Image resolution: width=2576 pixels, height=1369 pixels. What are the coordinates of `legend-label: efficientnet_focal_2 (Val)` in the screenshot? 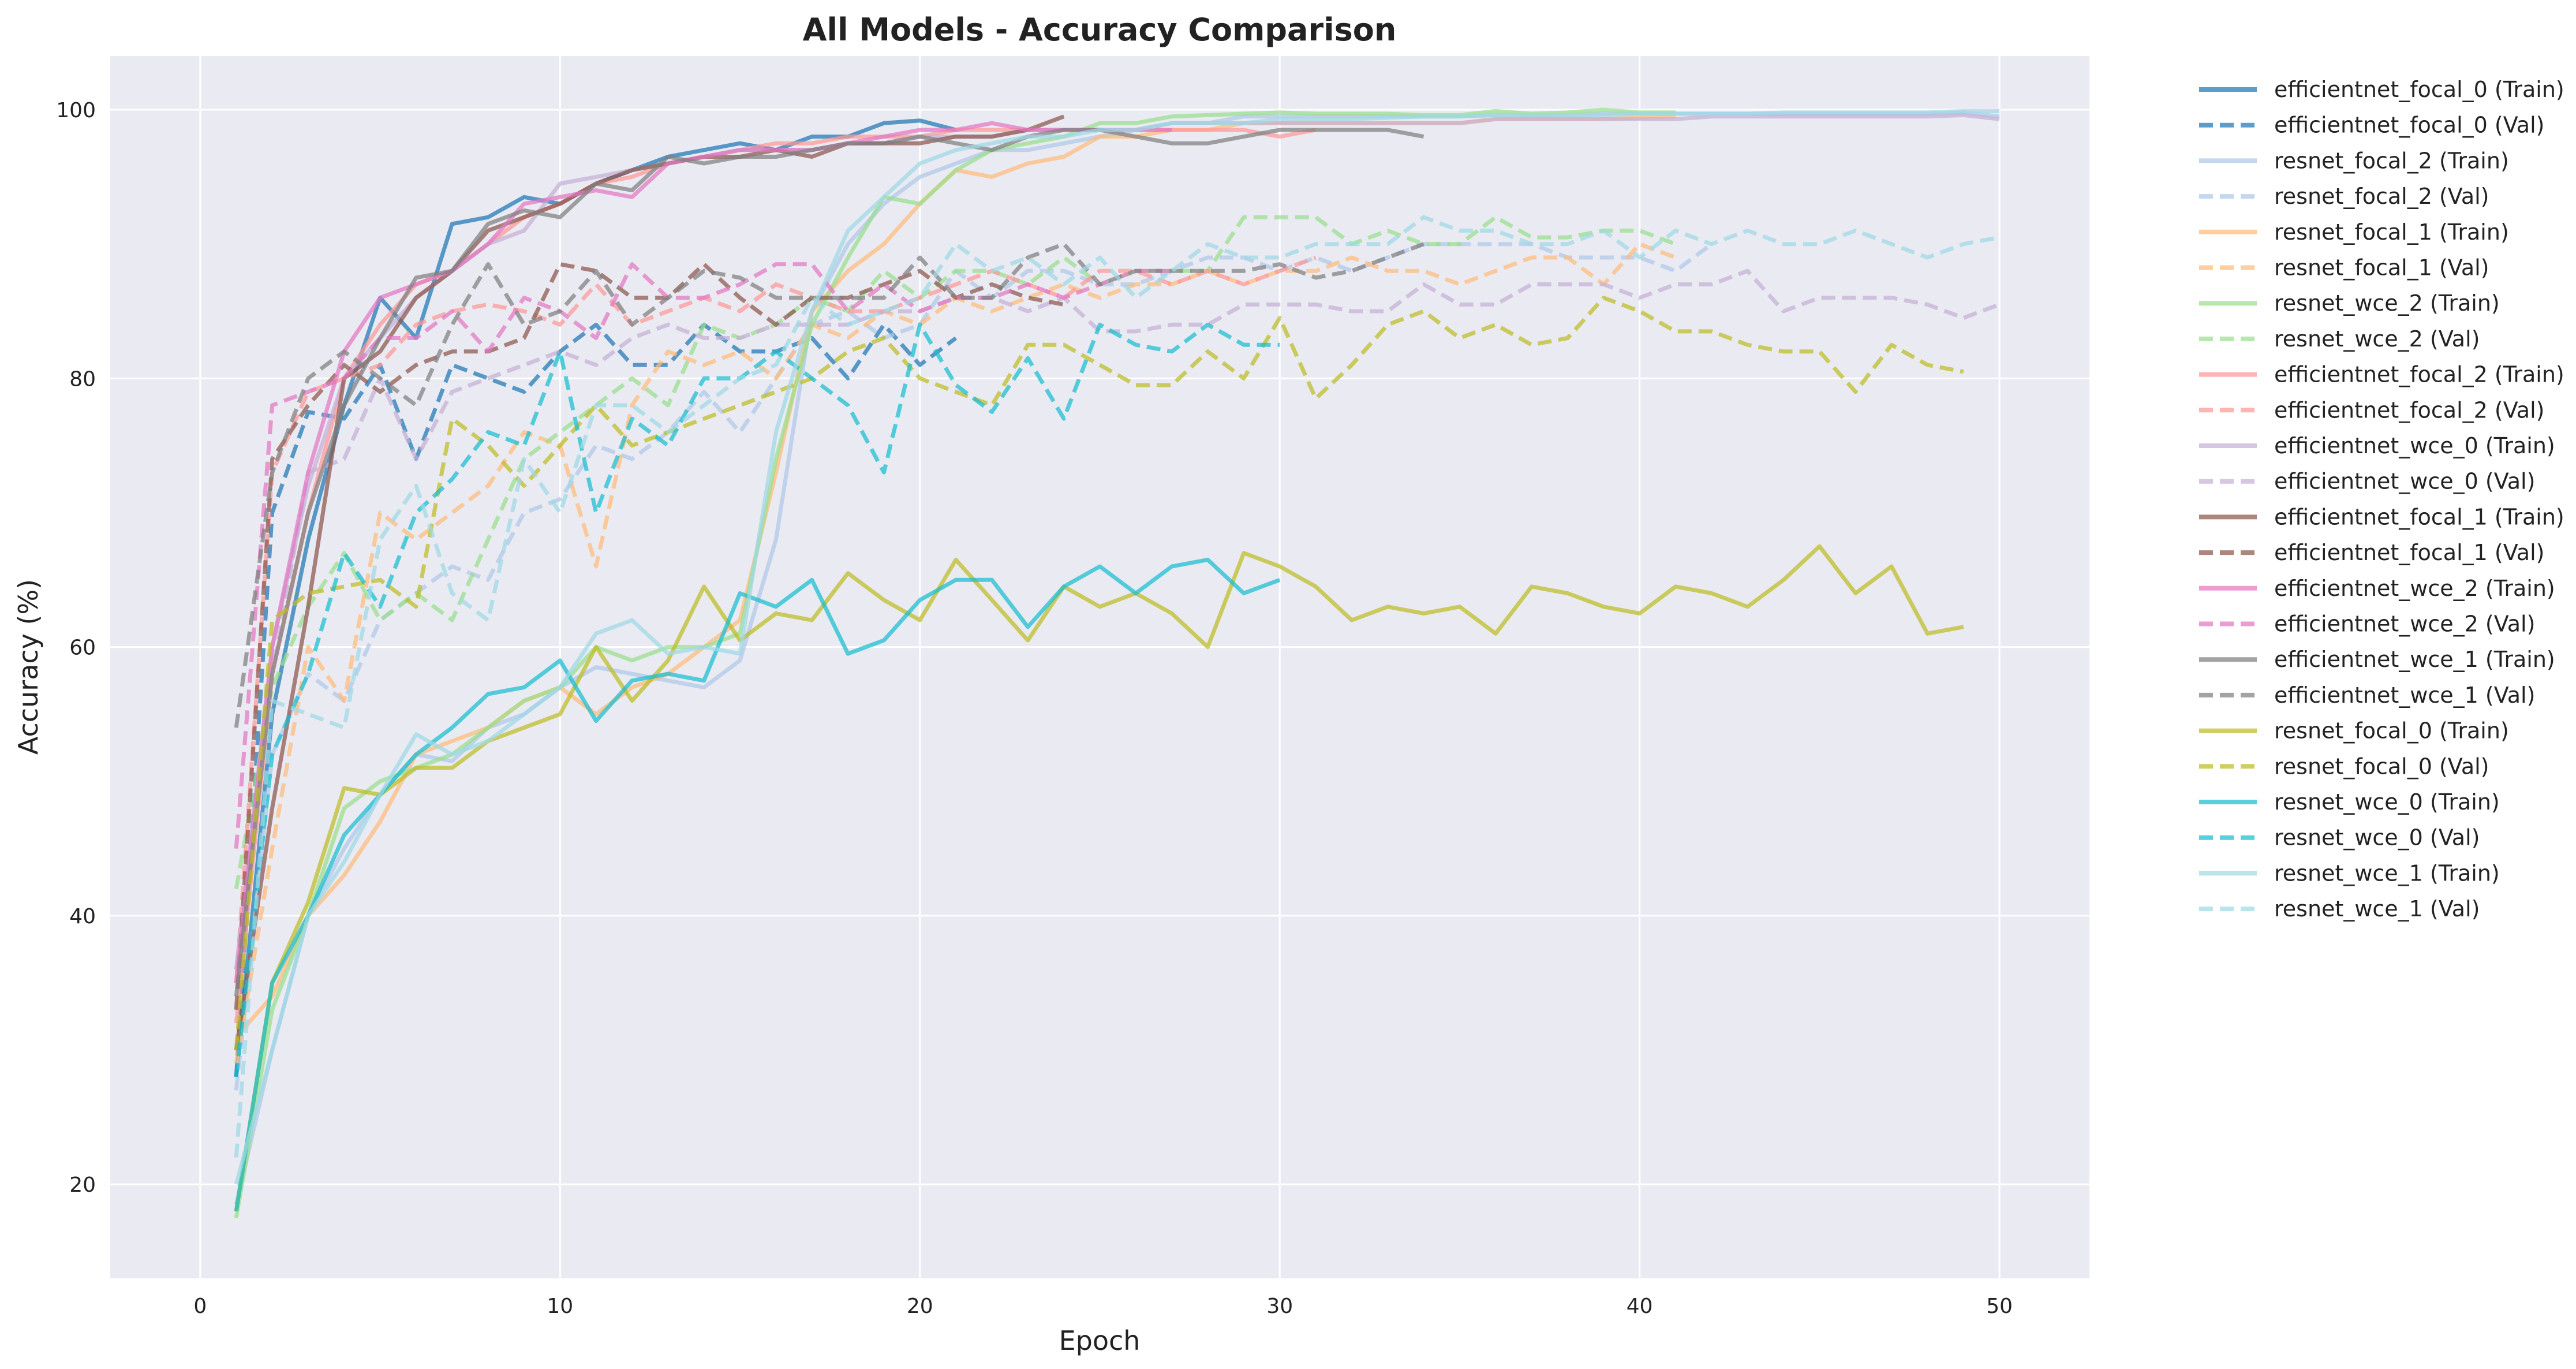 It's located at (2409, 410).